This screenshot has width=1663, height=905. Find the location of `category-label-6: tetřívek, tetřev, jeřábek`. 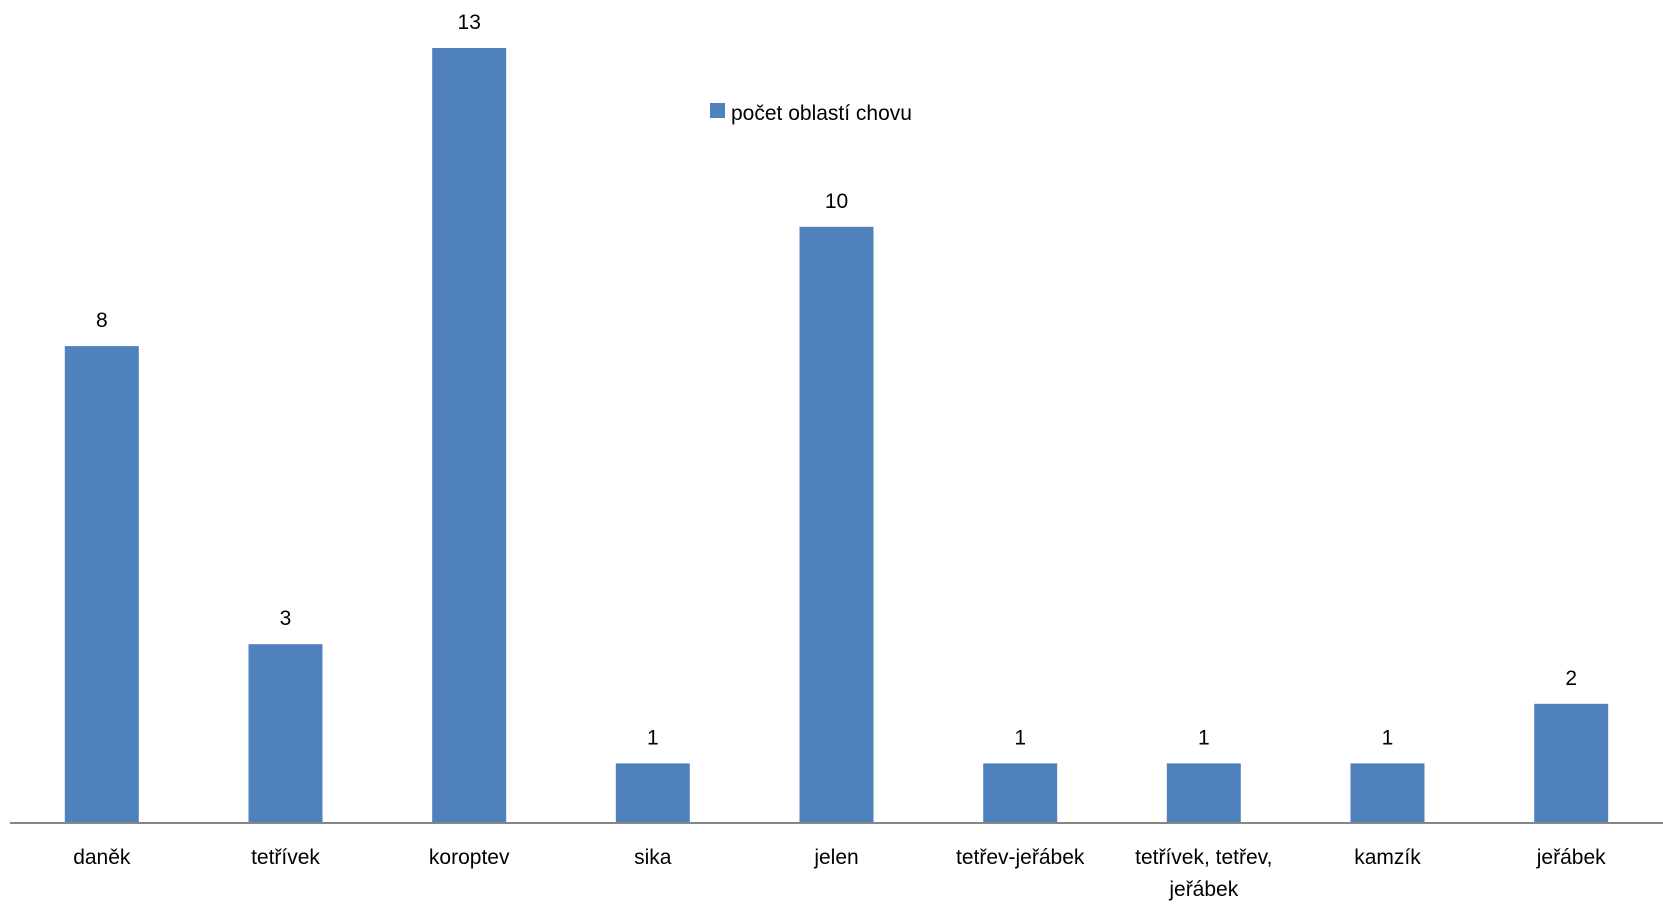

category-label-6: tetřívek, tetřev, jeřábek is located at coordinates (1203, 873).